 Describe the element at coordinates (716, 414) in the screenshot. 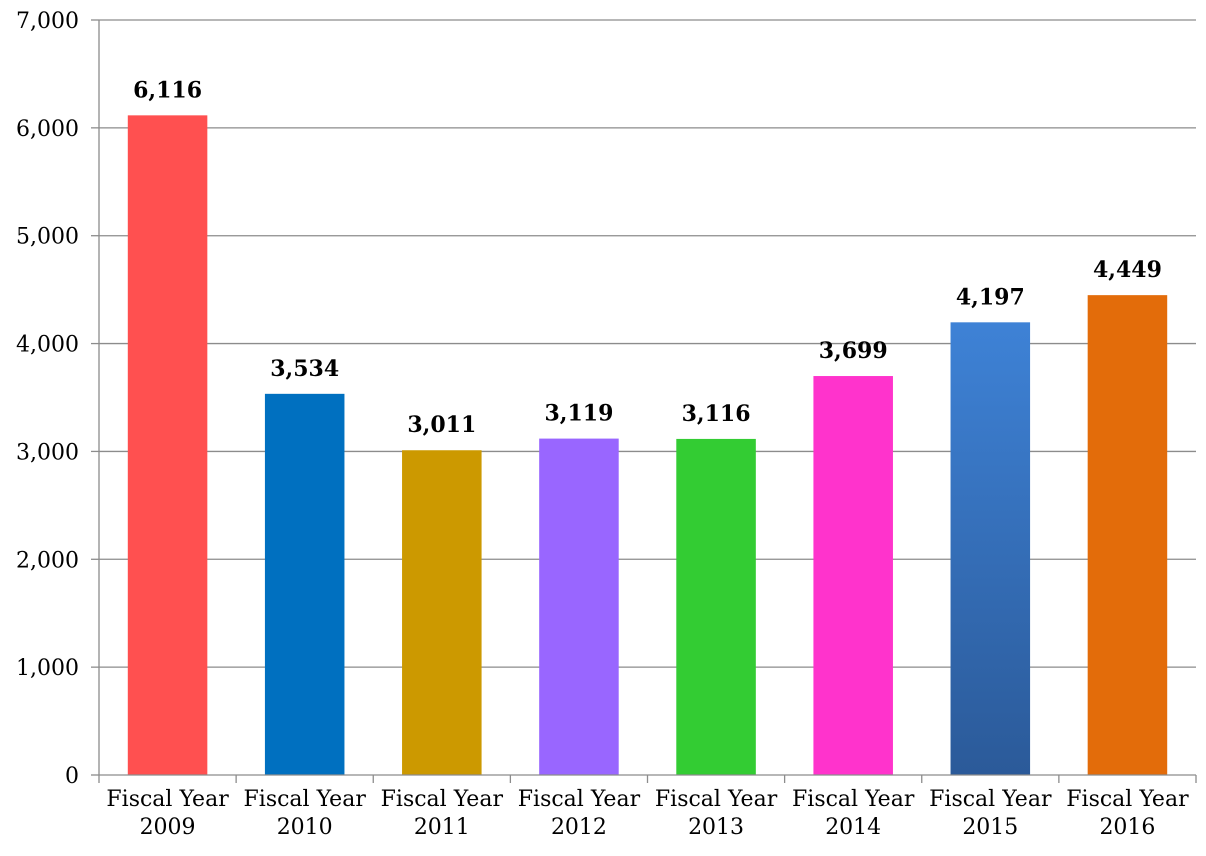

I see `data-label: 3,116` at that location.